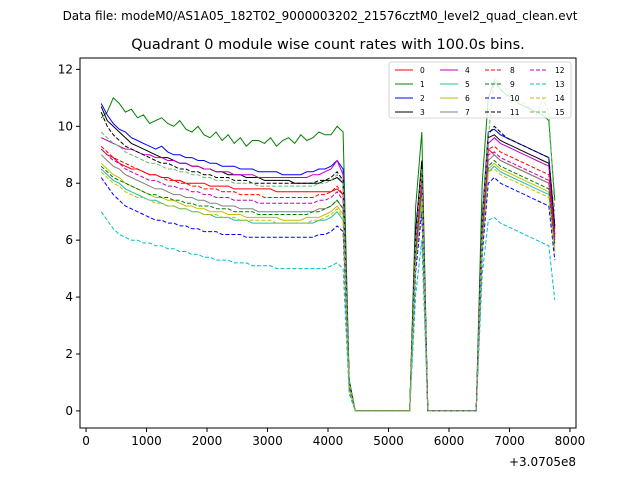 The width and height of the screenshot is (640, 480). What do you see at coordinates (69, 354) in the screenshot?
I see `y-tick-label: 2` at bounding box center [69, 354].